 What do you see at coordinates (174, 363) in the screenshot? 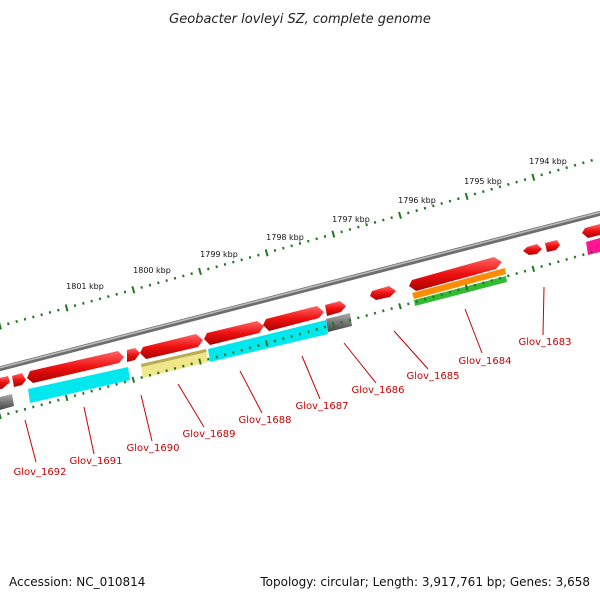
I see `feature-band-yellow` at bounding box center [174, 363].